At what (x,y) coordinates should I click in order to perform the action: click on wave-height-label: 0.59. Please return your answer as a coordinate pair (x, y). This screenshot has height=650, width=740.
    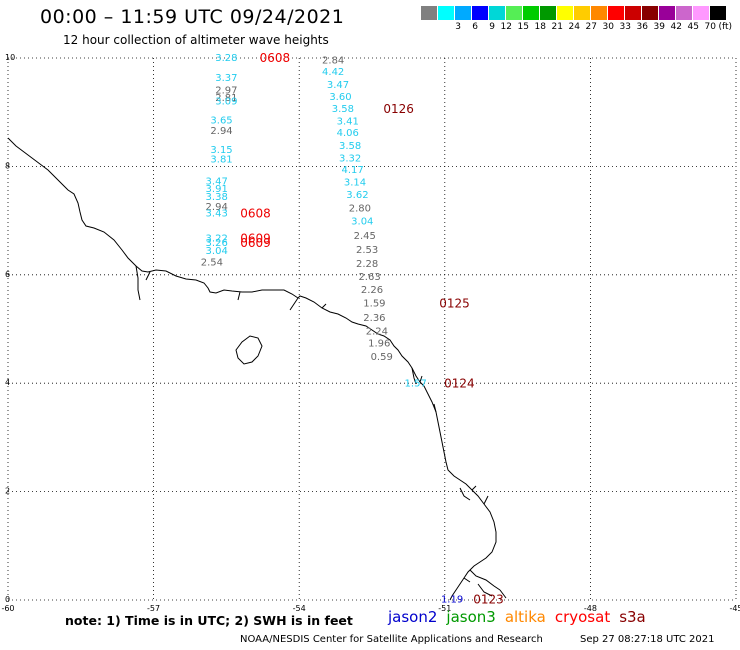
    Looking at the image, I should click on (382, 357).